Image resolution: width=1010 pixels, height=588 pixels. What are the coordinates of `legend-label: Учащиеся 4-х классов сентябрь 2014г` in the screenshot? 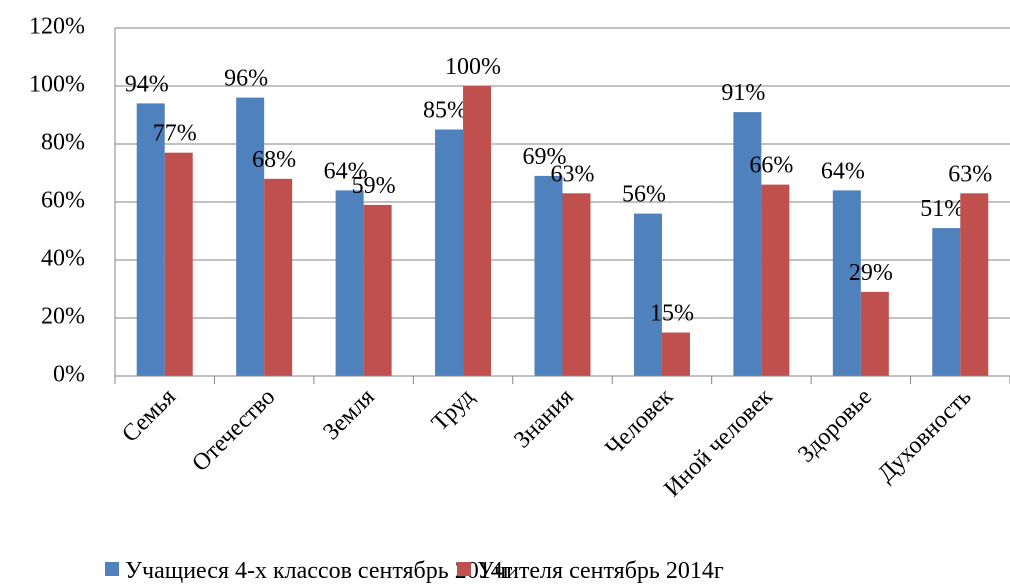 It's located at (319, 571).